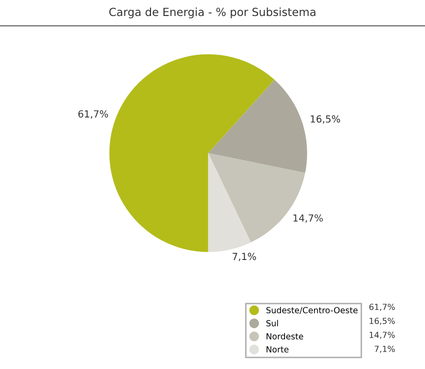 The width and height of the screenshot is (425, 369). What do you see at coordinates (384, 349) in the screenshot?
I see `text: 7,1%` at bounding box center [384, 349].